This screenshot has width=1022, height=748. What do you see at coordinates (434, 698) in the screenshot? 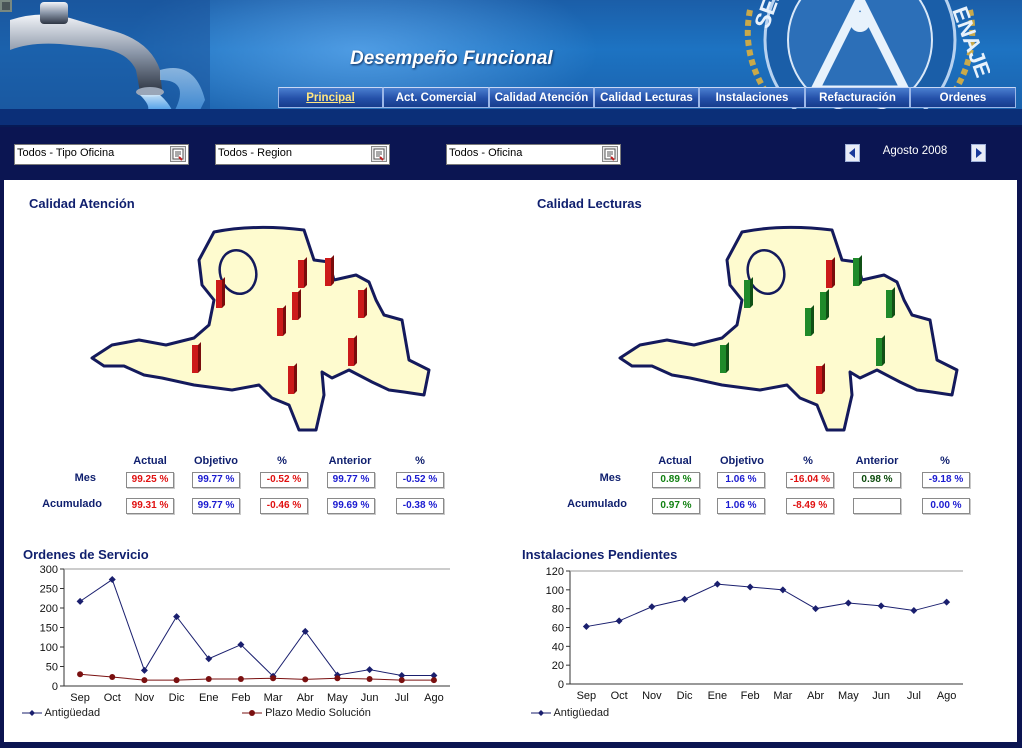
I see `x-tick-label: Ago` at bounding box center [434, 698].